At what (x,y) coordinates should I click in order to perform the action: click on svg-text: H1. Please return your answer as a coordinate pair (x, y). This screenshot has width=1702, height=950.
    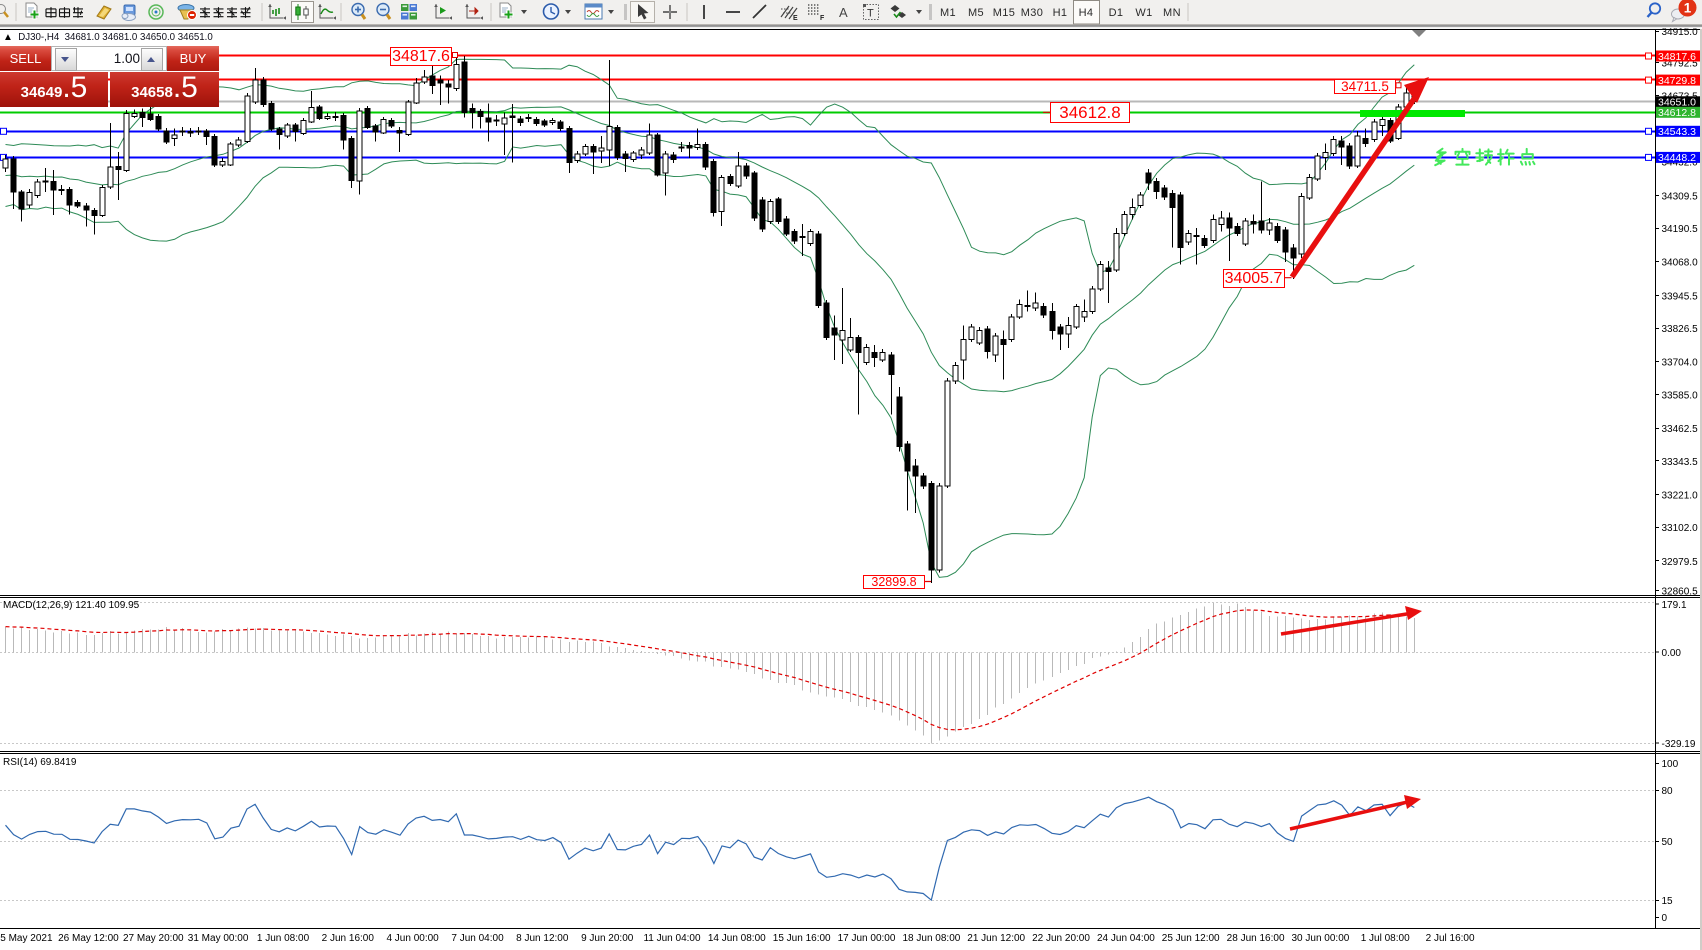
    Looking at the image, I should click on (1060, 13).